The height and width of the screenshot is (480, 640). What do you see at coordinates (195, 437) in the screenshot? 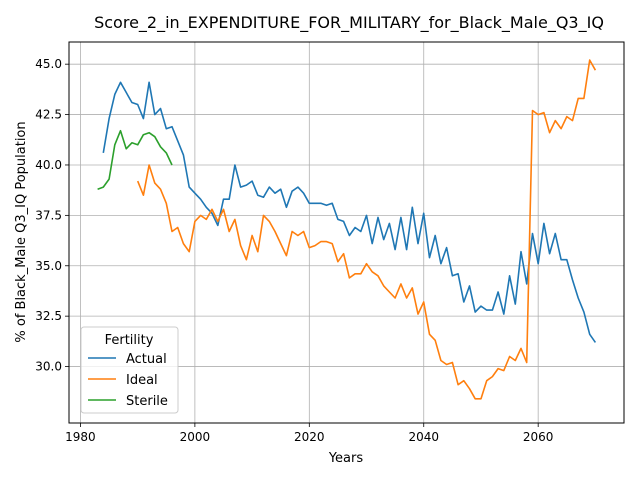
I see `x-tick-label: 2000` at bounding box center [195, 437].